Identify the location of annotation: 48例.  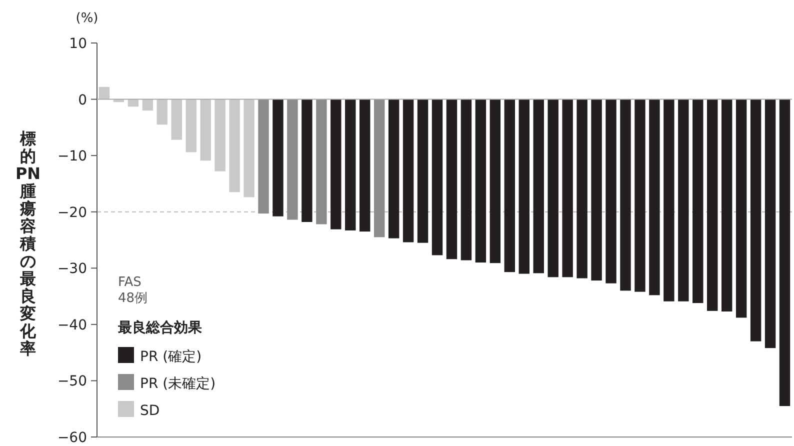
(133, 298).